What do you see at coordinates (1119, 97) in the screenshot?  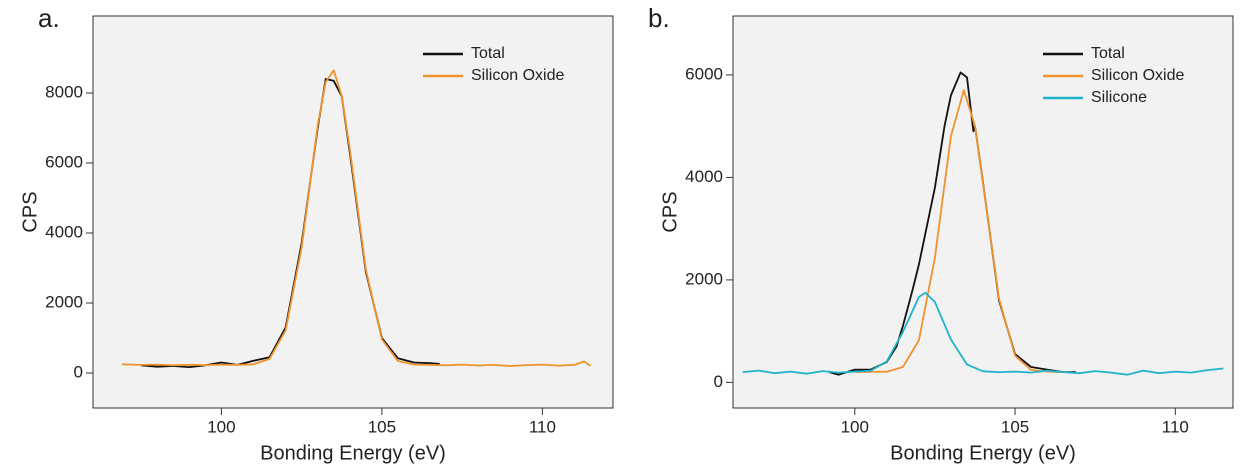 I see `legend-label: Silicone` at bounding box center [1119, 97].